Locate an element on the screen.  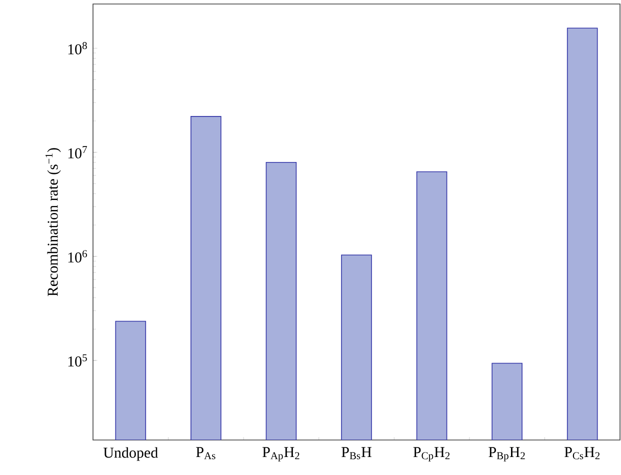
x-tick-label: Undoped is located at coordinates (130, 454).